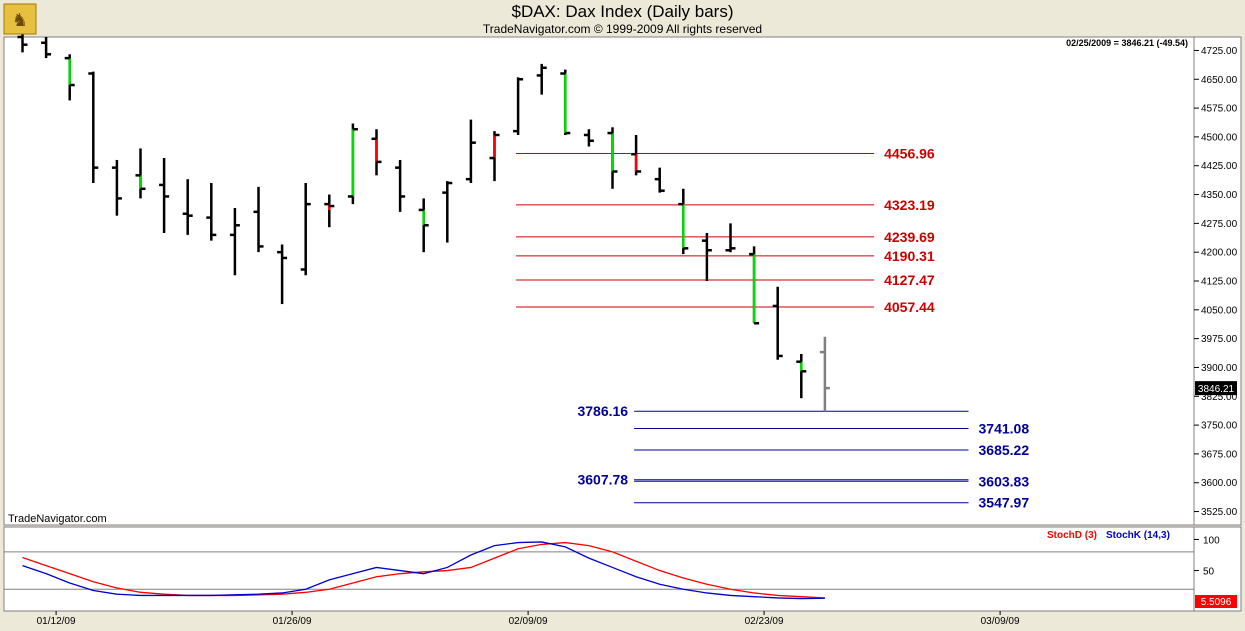 The height and width of the screenshot is (631, 1245). I want to click on level-label-support: 3547.97, so click(1004, 503).